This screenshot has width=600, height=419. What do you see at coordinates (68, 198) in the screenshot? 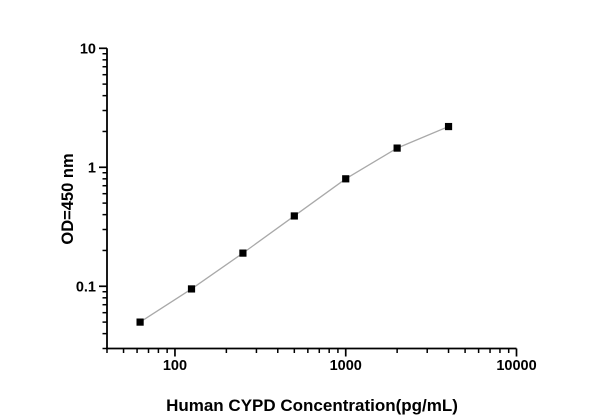
I see `y-axis-title: OD=450 nm` at bounding box center [68, 198].